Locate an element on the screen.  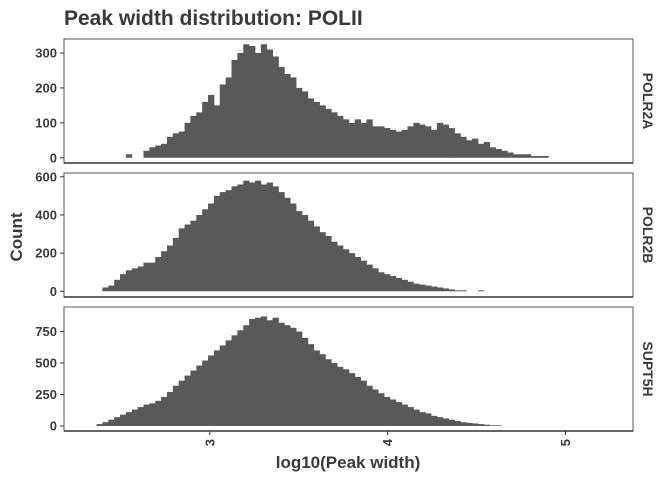
chart-title: Peak width distribution: POLII is located at coordinates (213, 18).